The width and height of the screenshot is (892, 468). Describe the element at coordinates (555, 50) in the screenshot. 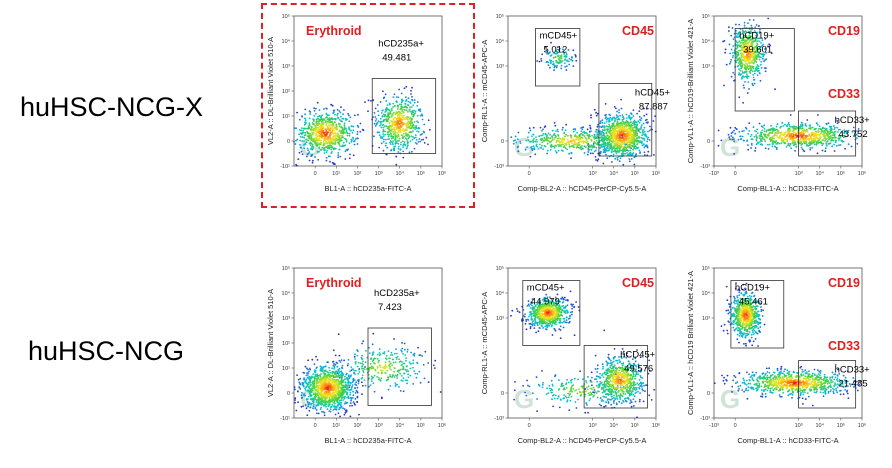

I see `gate-value: 5.012` at that location.